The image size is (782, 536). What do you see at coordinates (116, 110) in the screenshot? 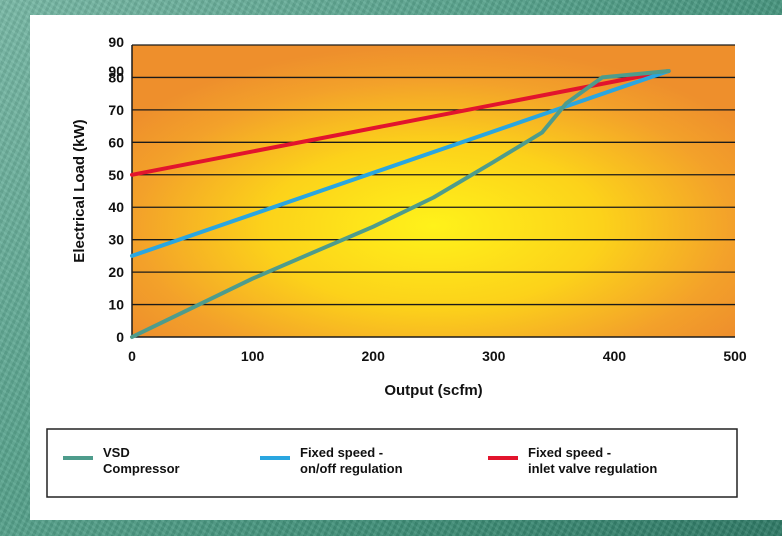
I see `y-tick-label: 70` at bounding box center [116, 110].